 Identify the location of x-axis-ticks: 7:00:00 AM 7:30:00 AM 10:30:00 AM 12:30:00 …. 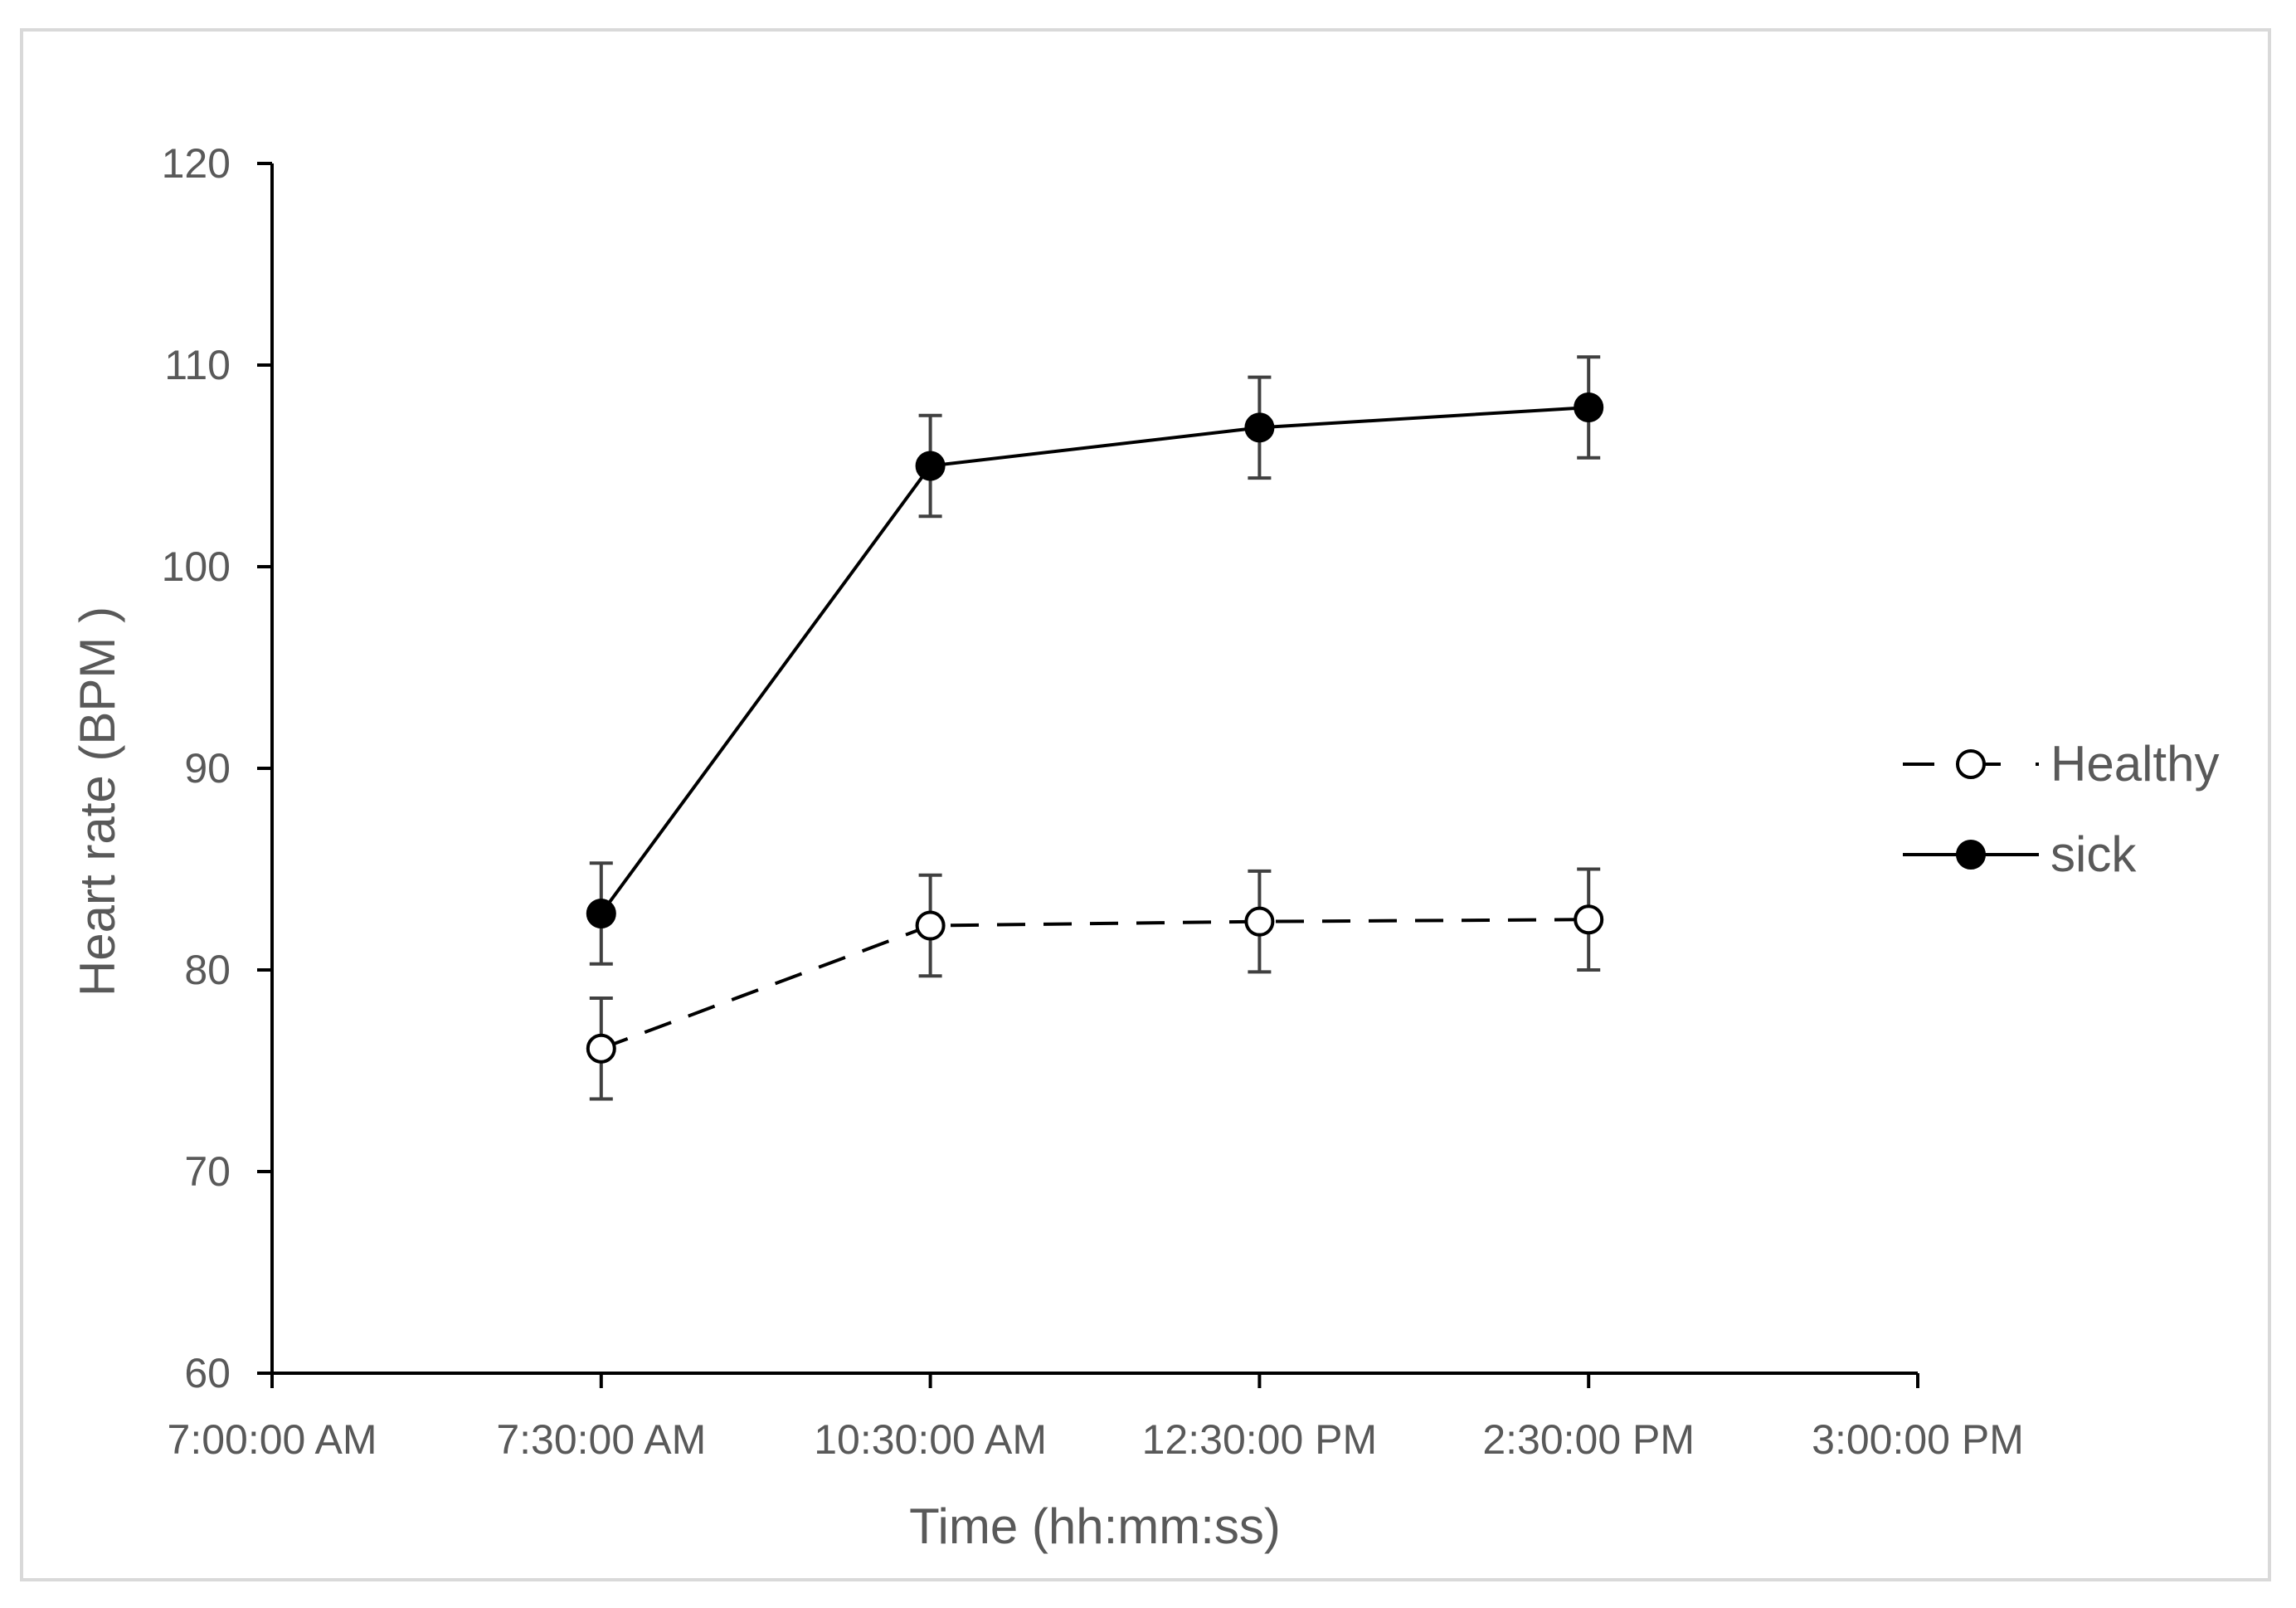
(1096, 1418).